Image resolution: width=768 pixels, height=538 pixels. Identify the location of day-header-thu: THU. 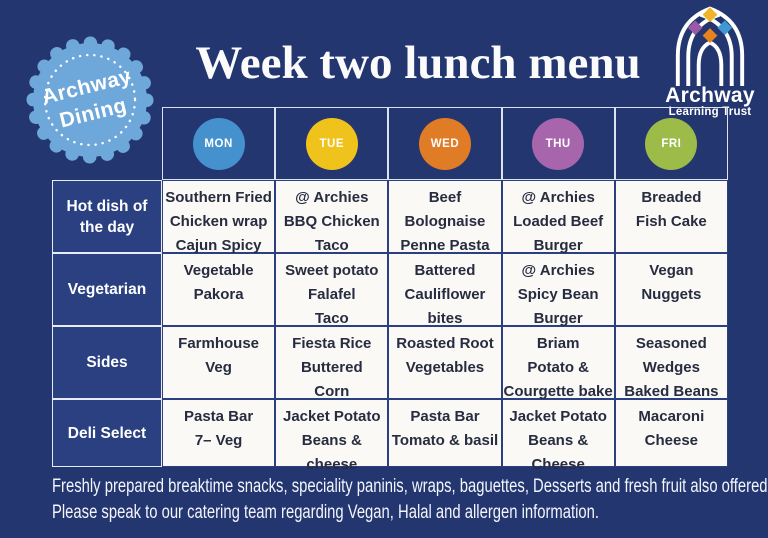
(558, 143).